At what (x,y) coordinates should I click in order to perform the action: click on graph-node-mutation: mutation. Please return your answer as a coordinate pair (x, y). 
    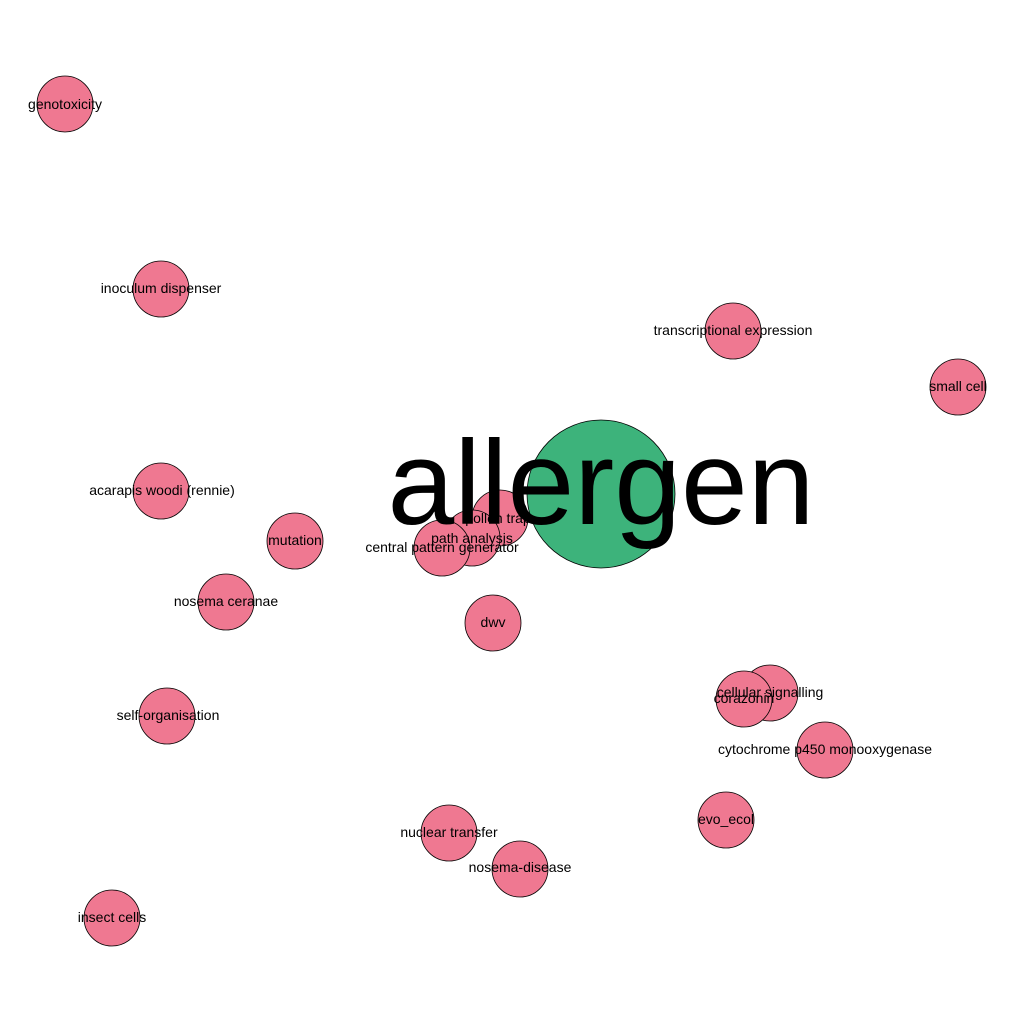
    Looking at the image, I should click on (295, 541).